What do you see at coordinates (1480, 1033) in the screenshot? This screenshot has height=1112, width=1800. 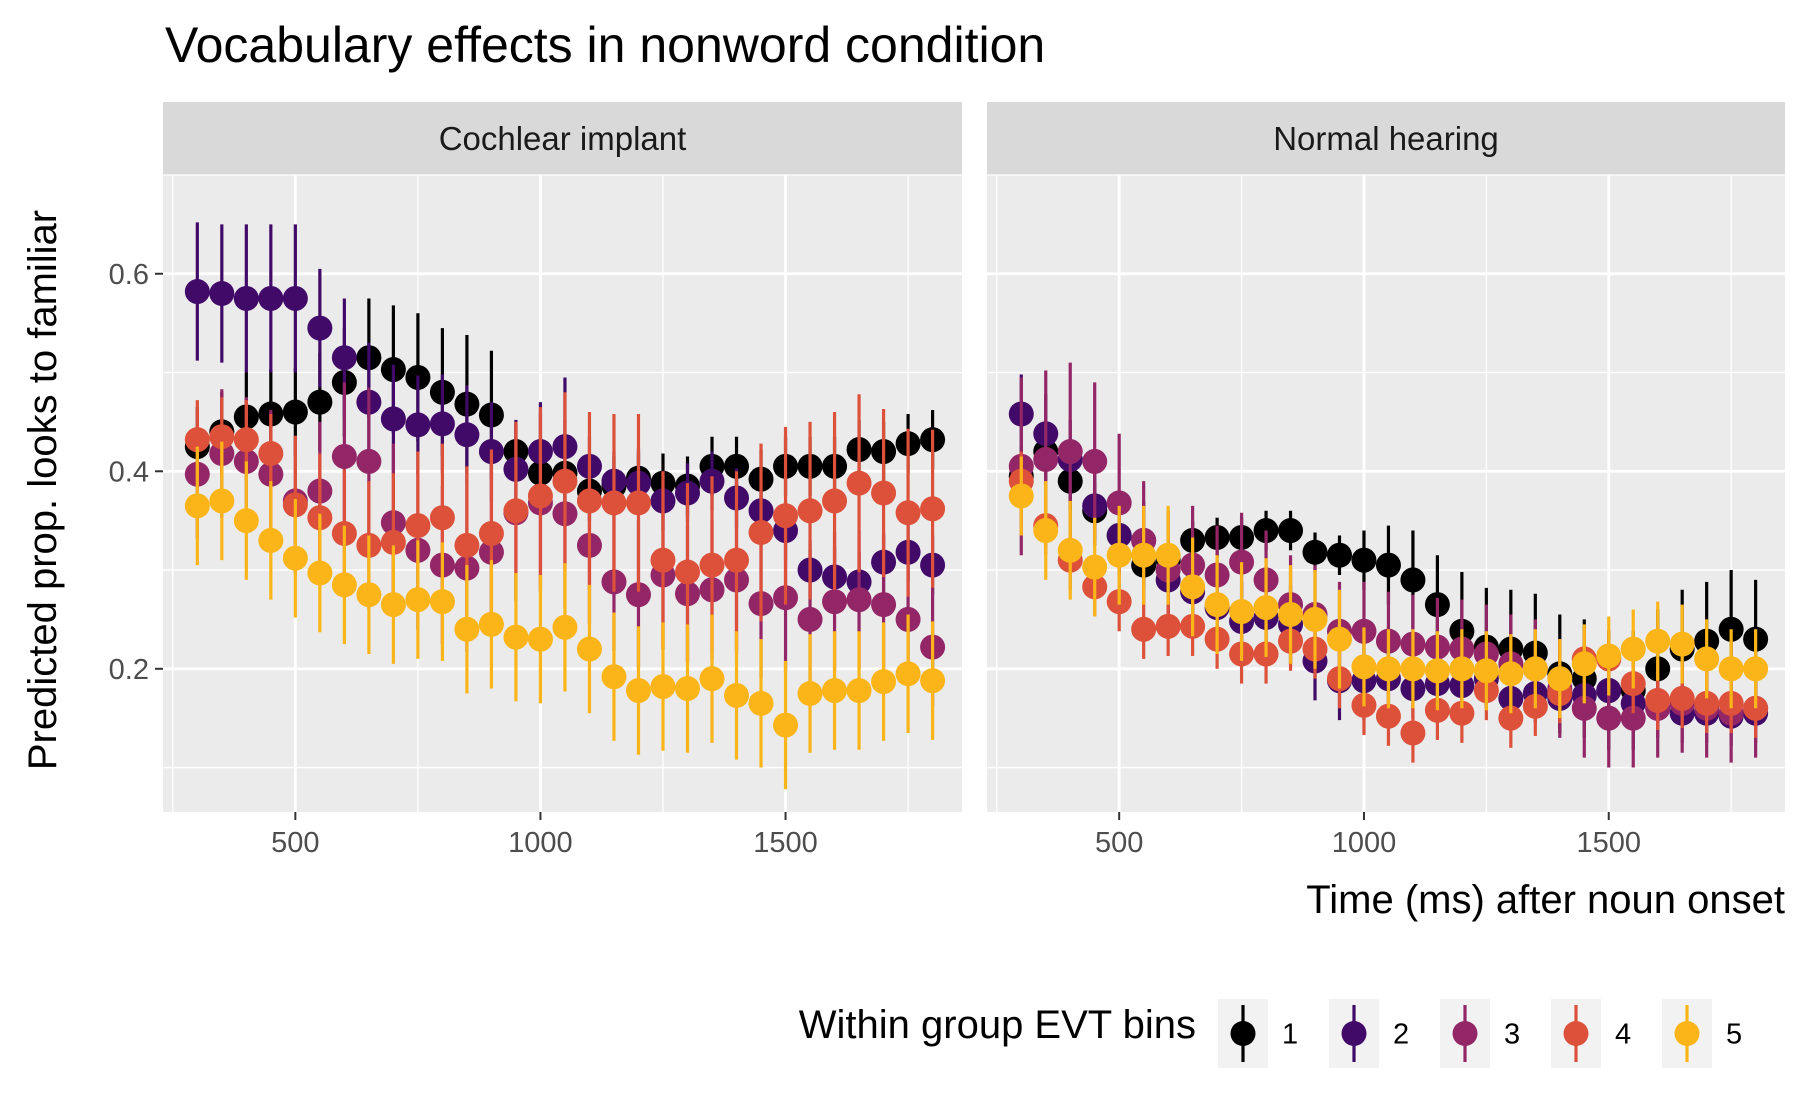 I see `legend-item-3: 3` at bounding box center [1480, 1033].